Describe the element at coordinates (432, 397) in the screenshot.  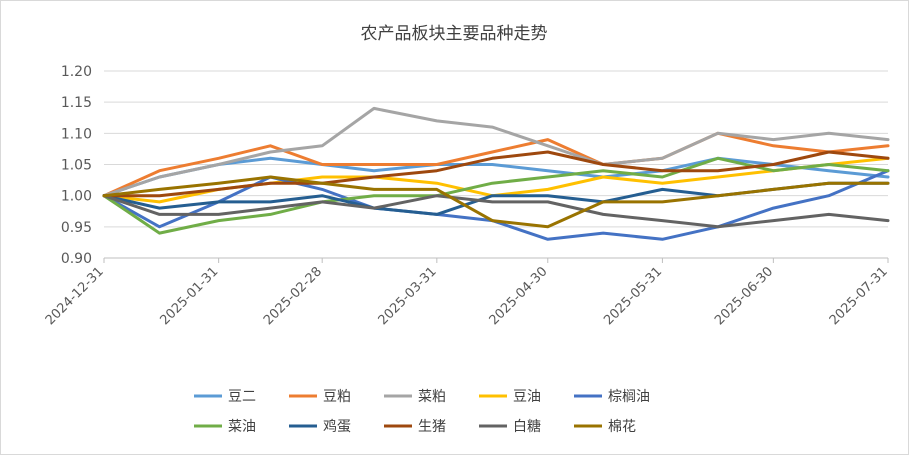
I see `legend-label: 菜粕` at that location.